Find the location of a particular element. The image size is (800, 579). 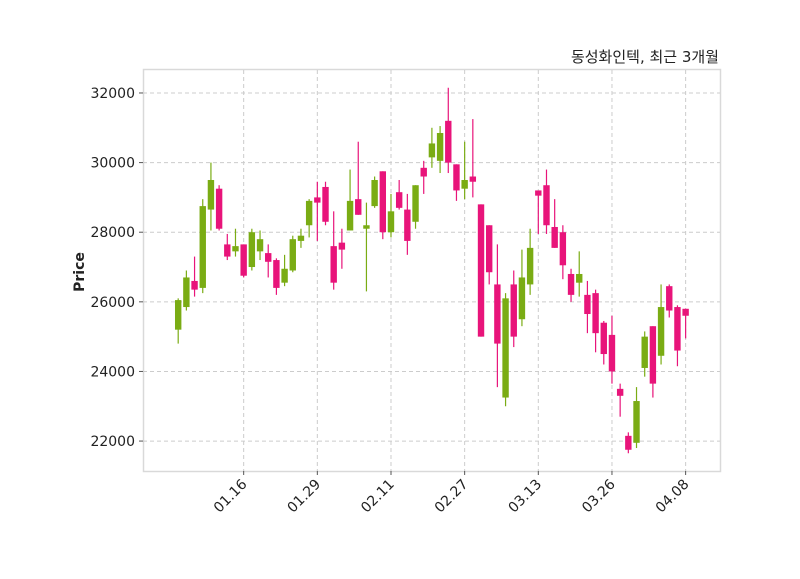

y-axis-ticks: 22000 24000 26000 28000 30000 32000 is located at coordinates (116, 268).